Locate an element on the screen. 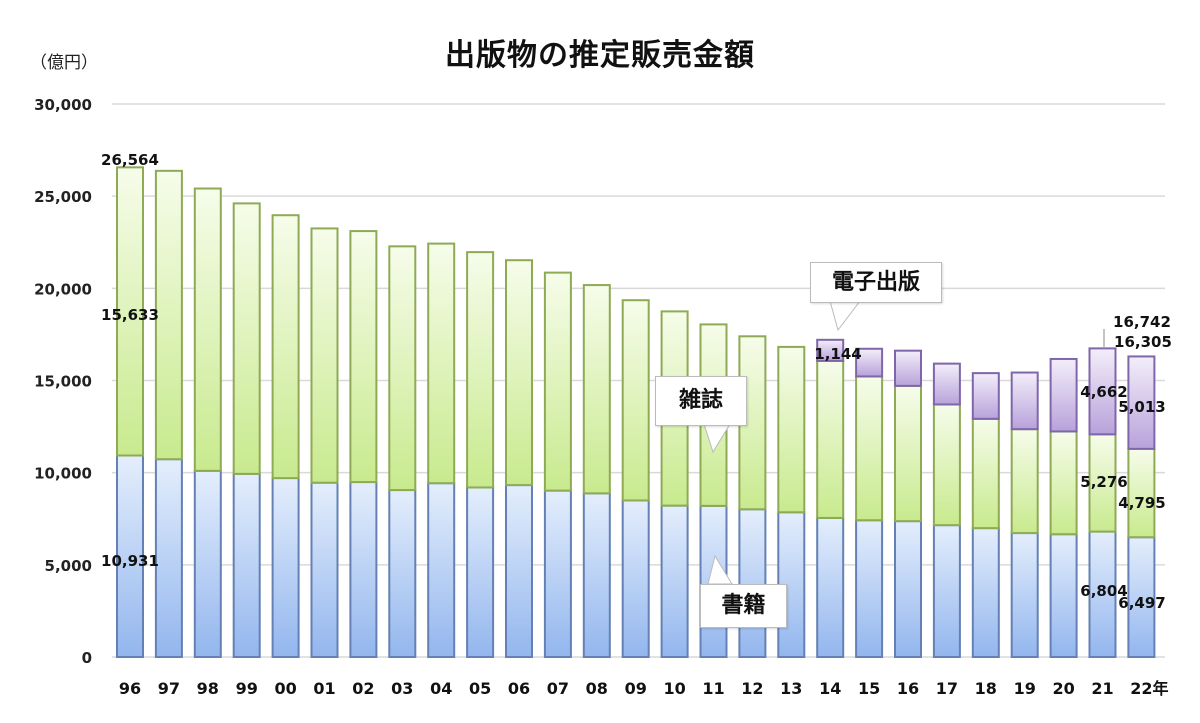 The image size is (1200, 723). x-tick-label: 00 is located at coordinates (285, 688).